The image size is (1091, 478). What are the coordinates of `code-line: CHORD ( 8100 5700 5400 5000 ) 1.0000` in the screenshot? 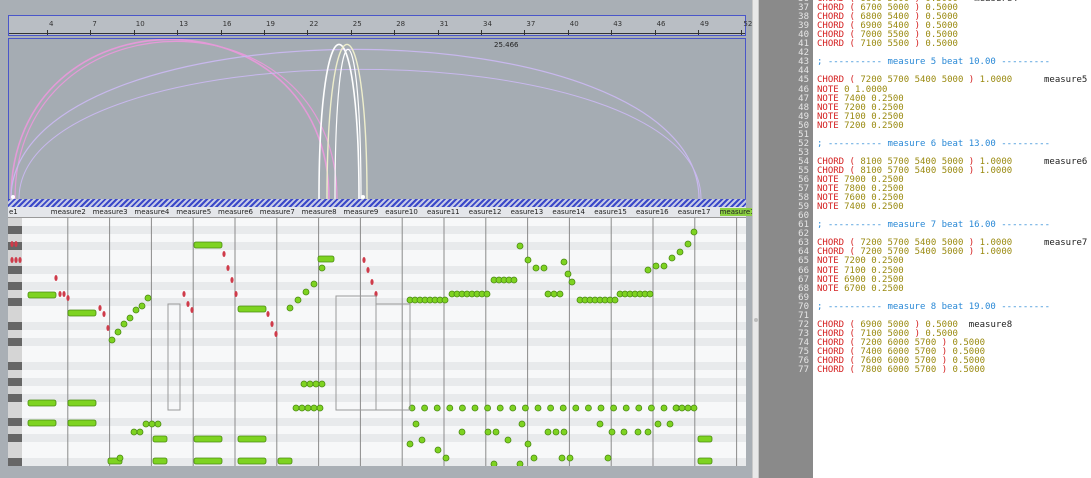 It's located at (915, 170).